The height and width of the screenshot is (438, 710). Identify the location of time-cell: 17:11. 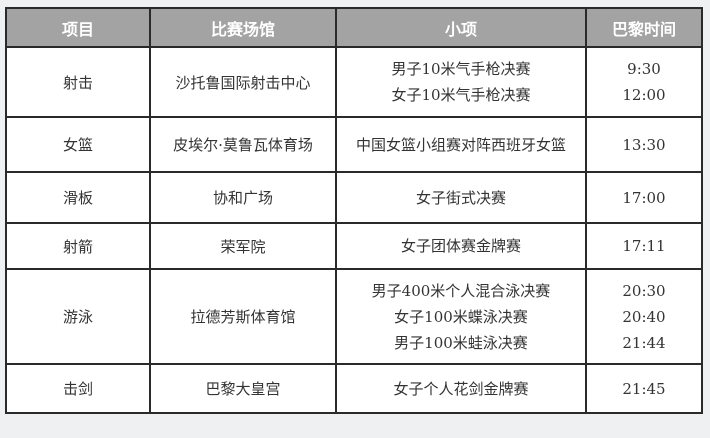
(644, 246).